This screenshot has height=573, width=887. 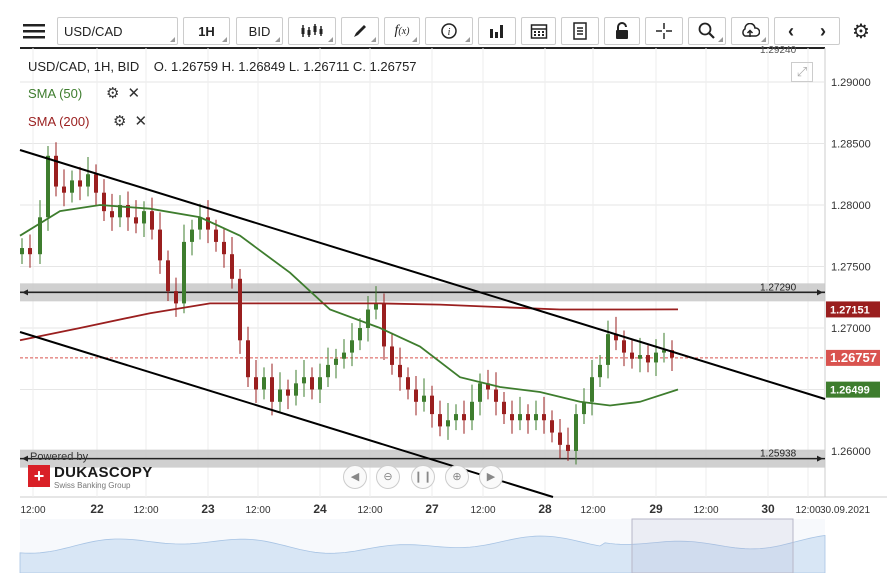 I want to click on price-tick-label: 1.27000, so click(x=851, y=329).